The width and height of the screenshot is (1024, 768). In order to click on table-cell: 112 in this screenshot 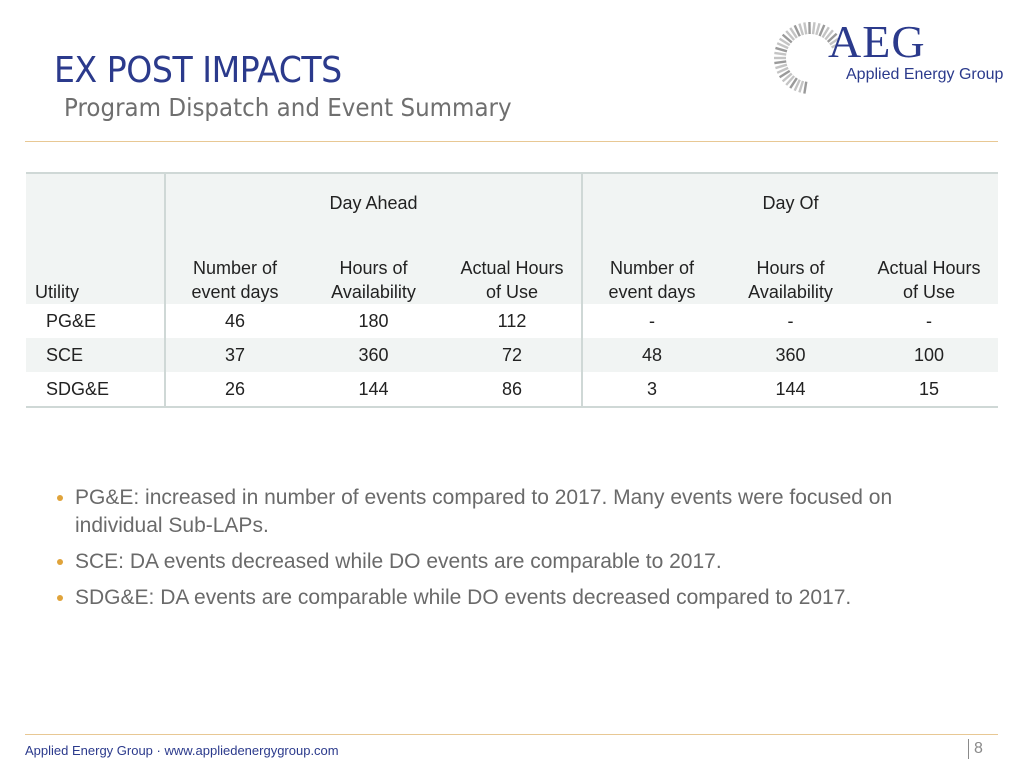, I will do `click(513, 321)`.